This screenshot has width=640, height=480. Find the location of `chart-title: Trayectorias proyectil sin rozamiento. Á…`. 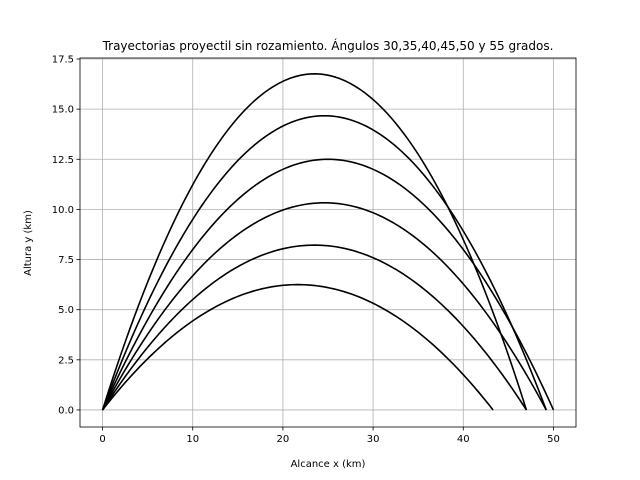

chart-title: Trayectorias proyectil sin rozamiento. Á… is located at coordinates (328, 45).